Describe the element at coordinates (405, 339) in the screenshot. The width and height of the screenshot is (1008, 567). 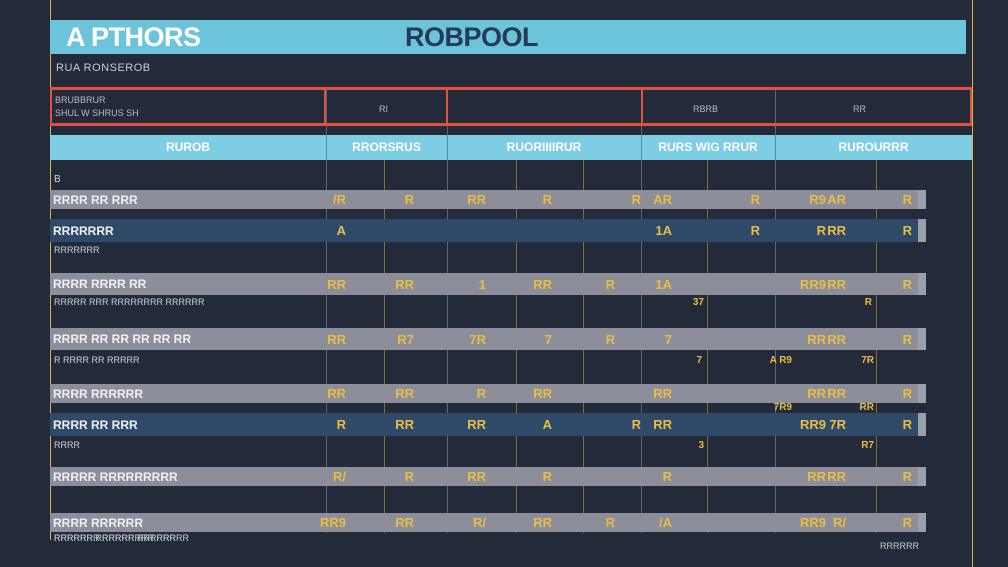
I see `cell-value: R7` at that location.